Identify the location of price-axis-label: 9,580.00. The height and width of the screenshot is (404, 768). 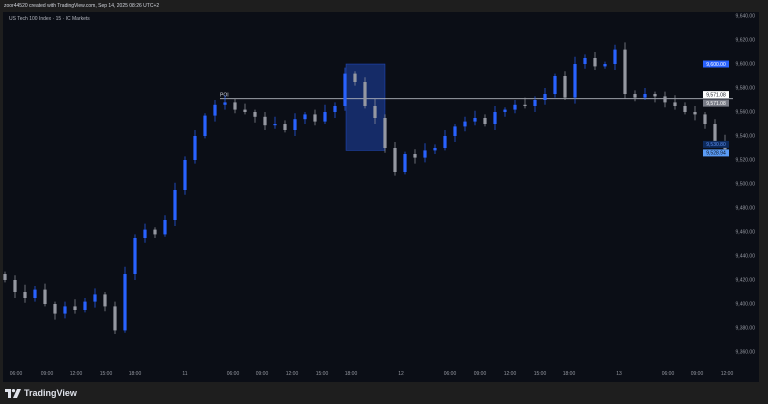
(746, 89).